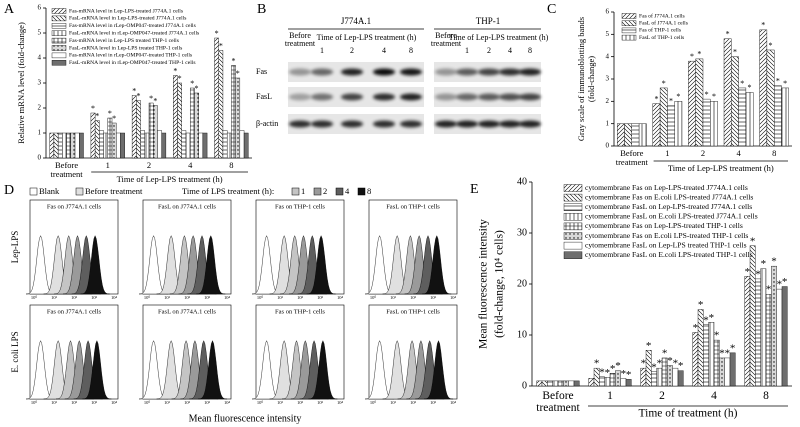  I want to click on before-label: Before treatment, so click(300, 40).